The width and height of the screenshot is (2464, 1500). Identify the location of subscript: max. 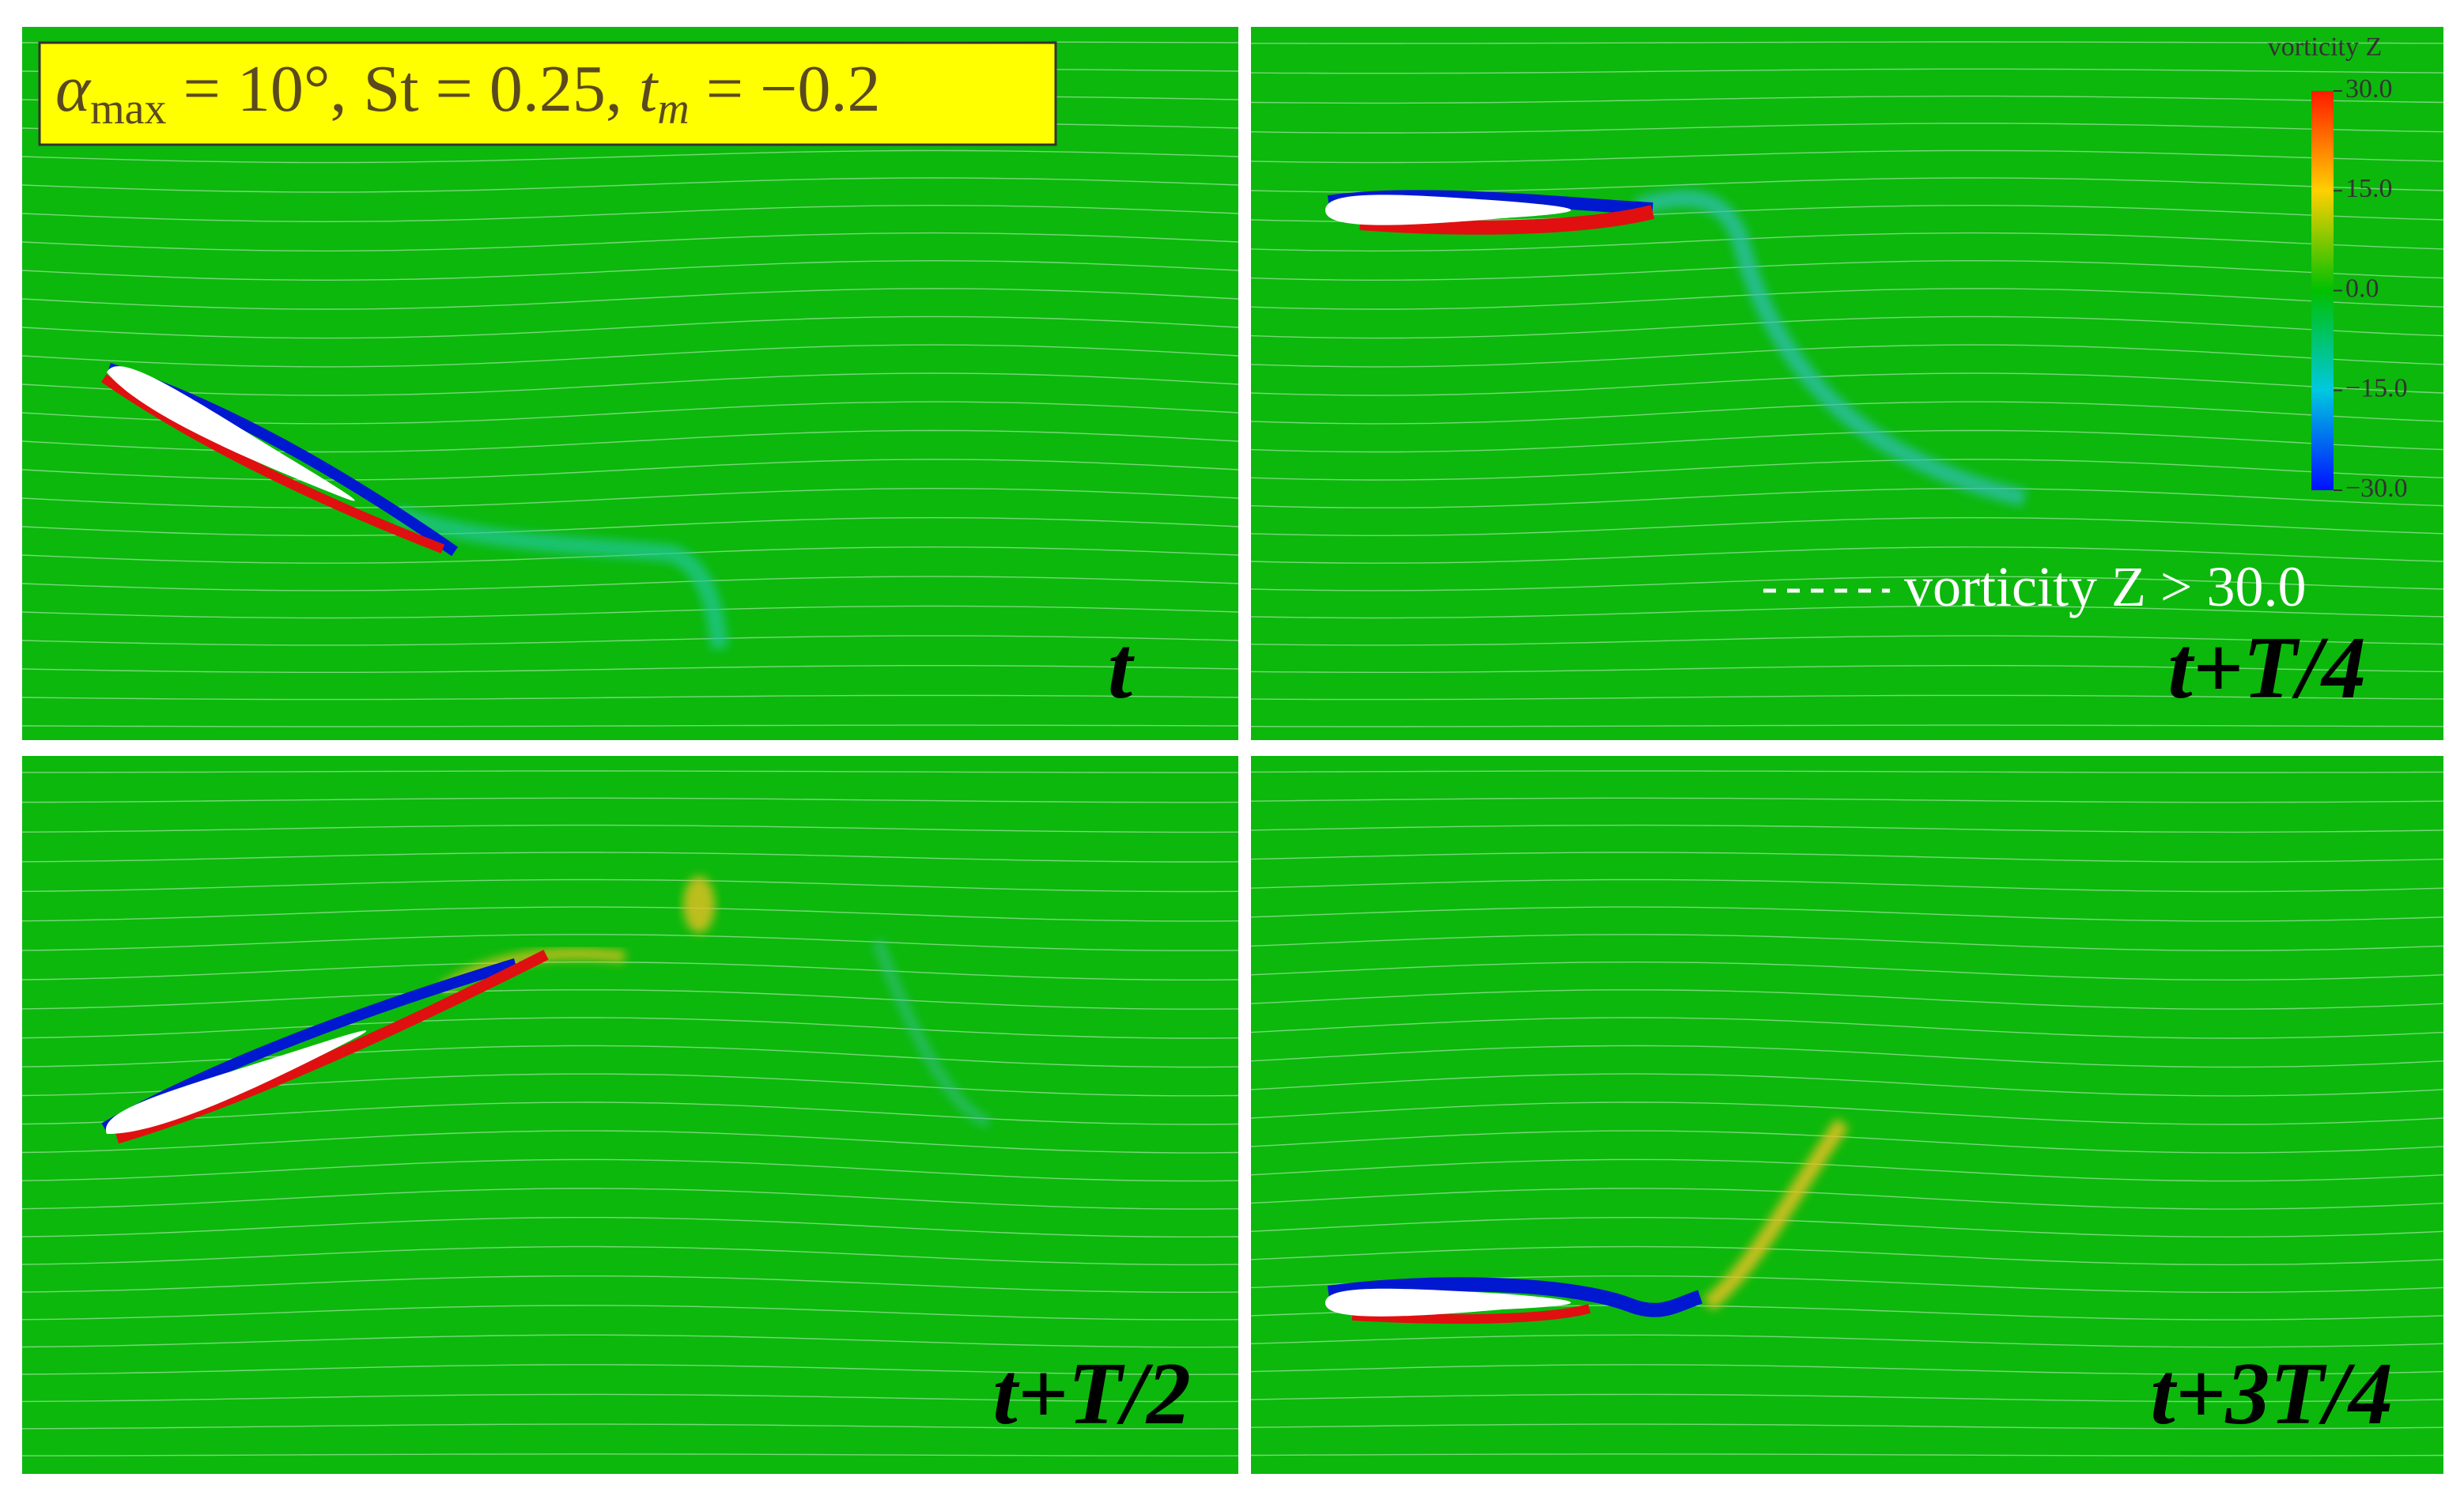
(128, 109).